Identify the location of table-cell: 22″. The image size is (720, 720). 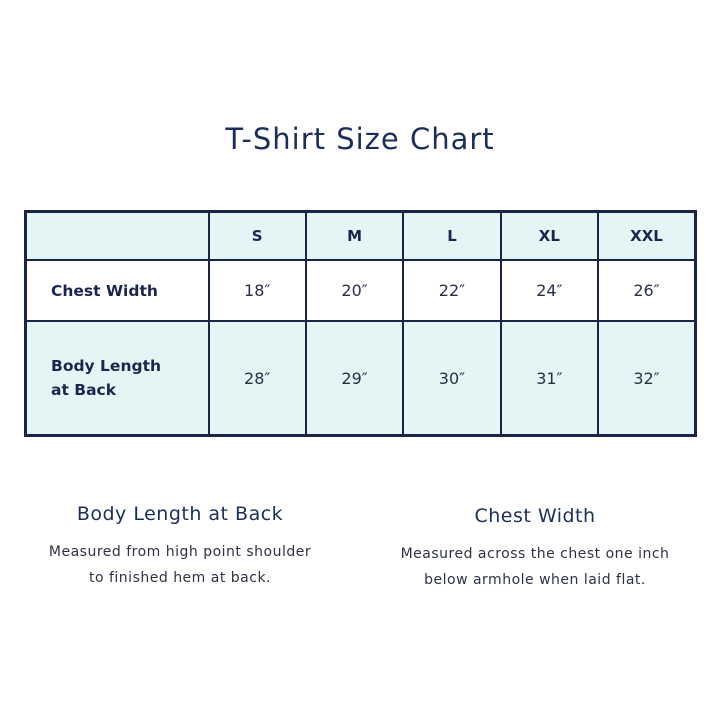
(452, 291).